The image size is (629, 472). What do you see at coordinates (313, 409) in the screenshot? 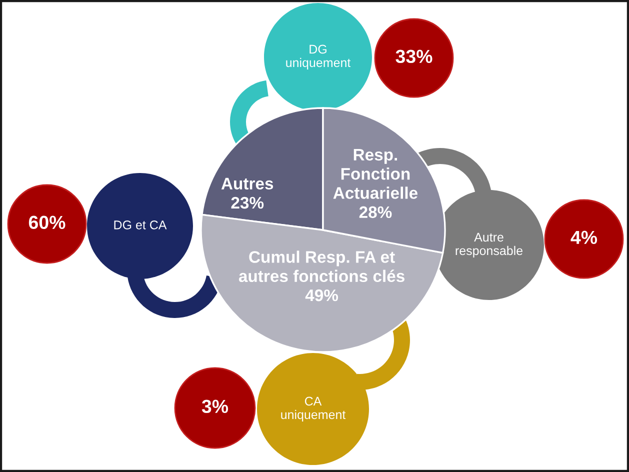
I see `category-label: CA uniquement` at bounding box center [313, 409].